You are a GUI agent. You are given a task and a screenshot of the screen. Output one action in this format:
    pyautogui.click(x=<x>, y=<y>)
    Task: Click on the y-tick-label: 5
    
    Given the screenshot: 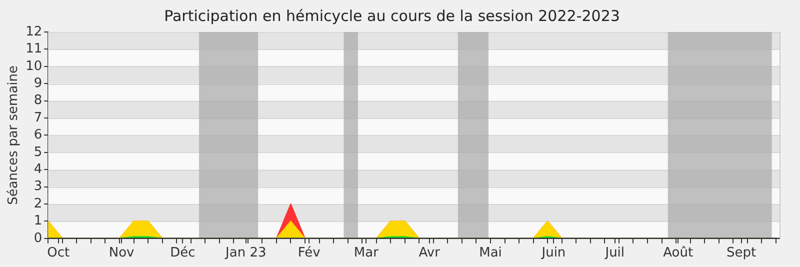 What is the action you would take?
    pyautogui.click(x=38, y=152)
    